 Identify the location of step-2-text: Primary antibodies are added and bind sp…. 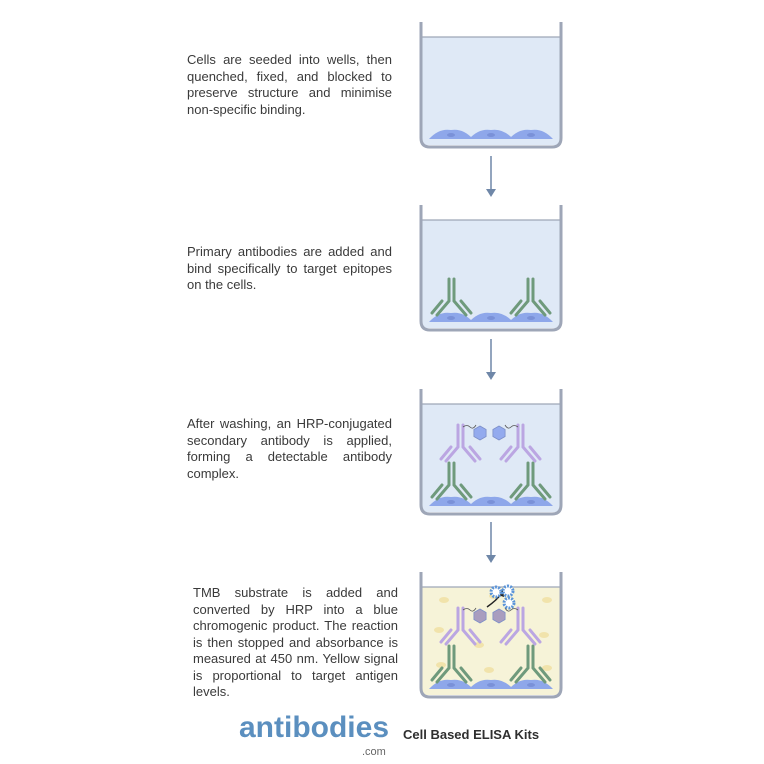
(289, 268).